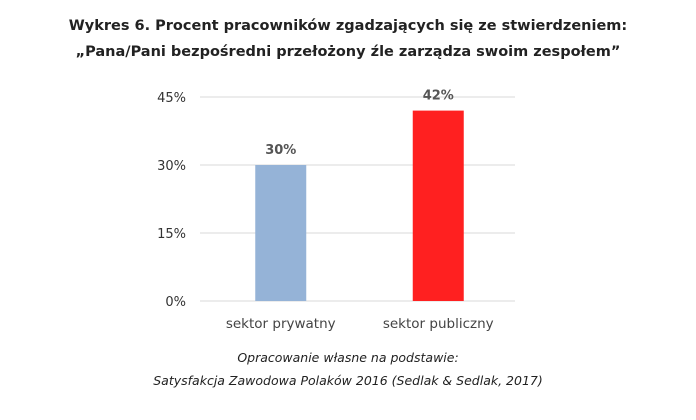 This screenshot has width=696, height=420. Describe the element at coordinates (438, 324) in the screenshot. I see `x-tick-label: sektor publiczny` at that location.